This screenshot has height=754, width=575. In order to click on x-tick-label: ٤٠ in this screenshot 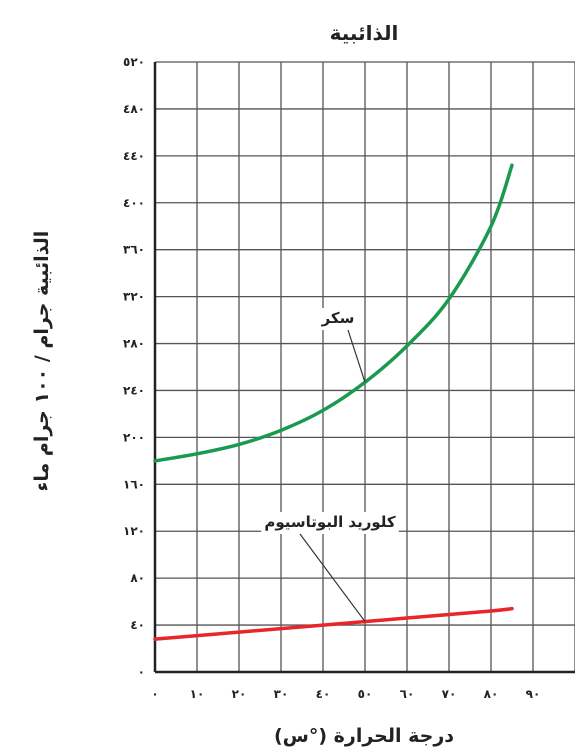, I will do `click(323, 694)`.